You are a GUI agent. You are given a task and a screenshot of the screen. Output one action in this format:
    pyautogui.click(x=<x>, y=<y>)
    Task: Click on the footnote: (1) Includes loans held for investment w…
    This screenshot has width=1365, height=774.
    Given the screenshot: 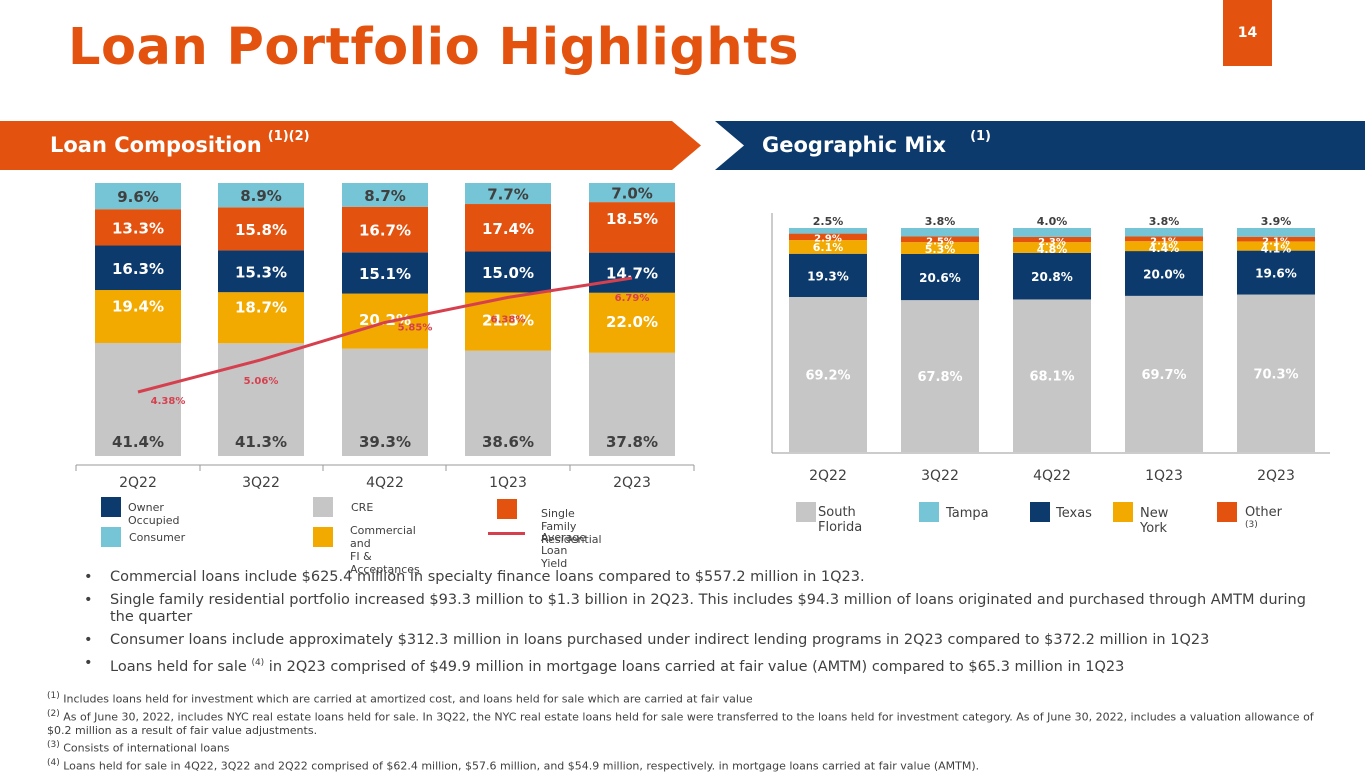 What is the action you would take?
    pyautogui.click(x=682, y=698)
    